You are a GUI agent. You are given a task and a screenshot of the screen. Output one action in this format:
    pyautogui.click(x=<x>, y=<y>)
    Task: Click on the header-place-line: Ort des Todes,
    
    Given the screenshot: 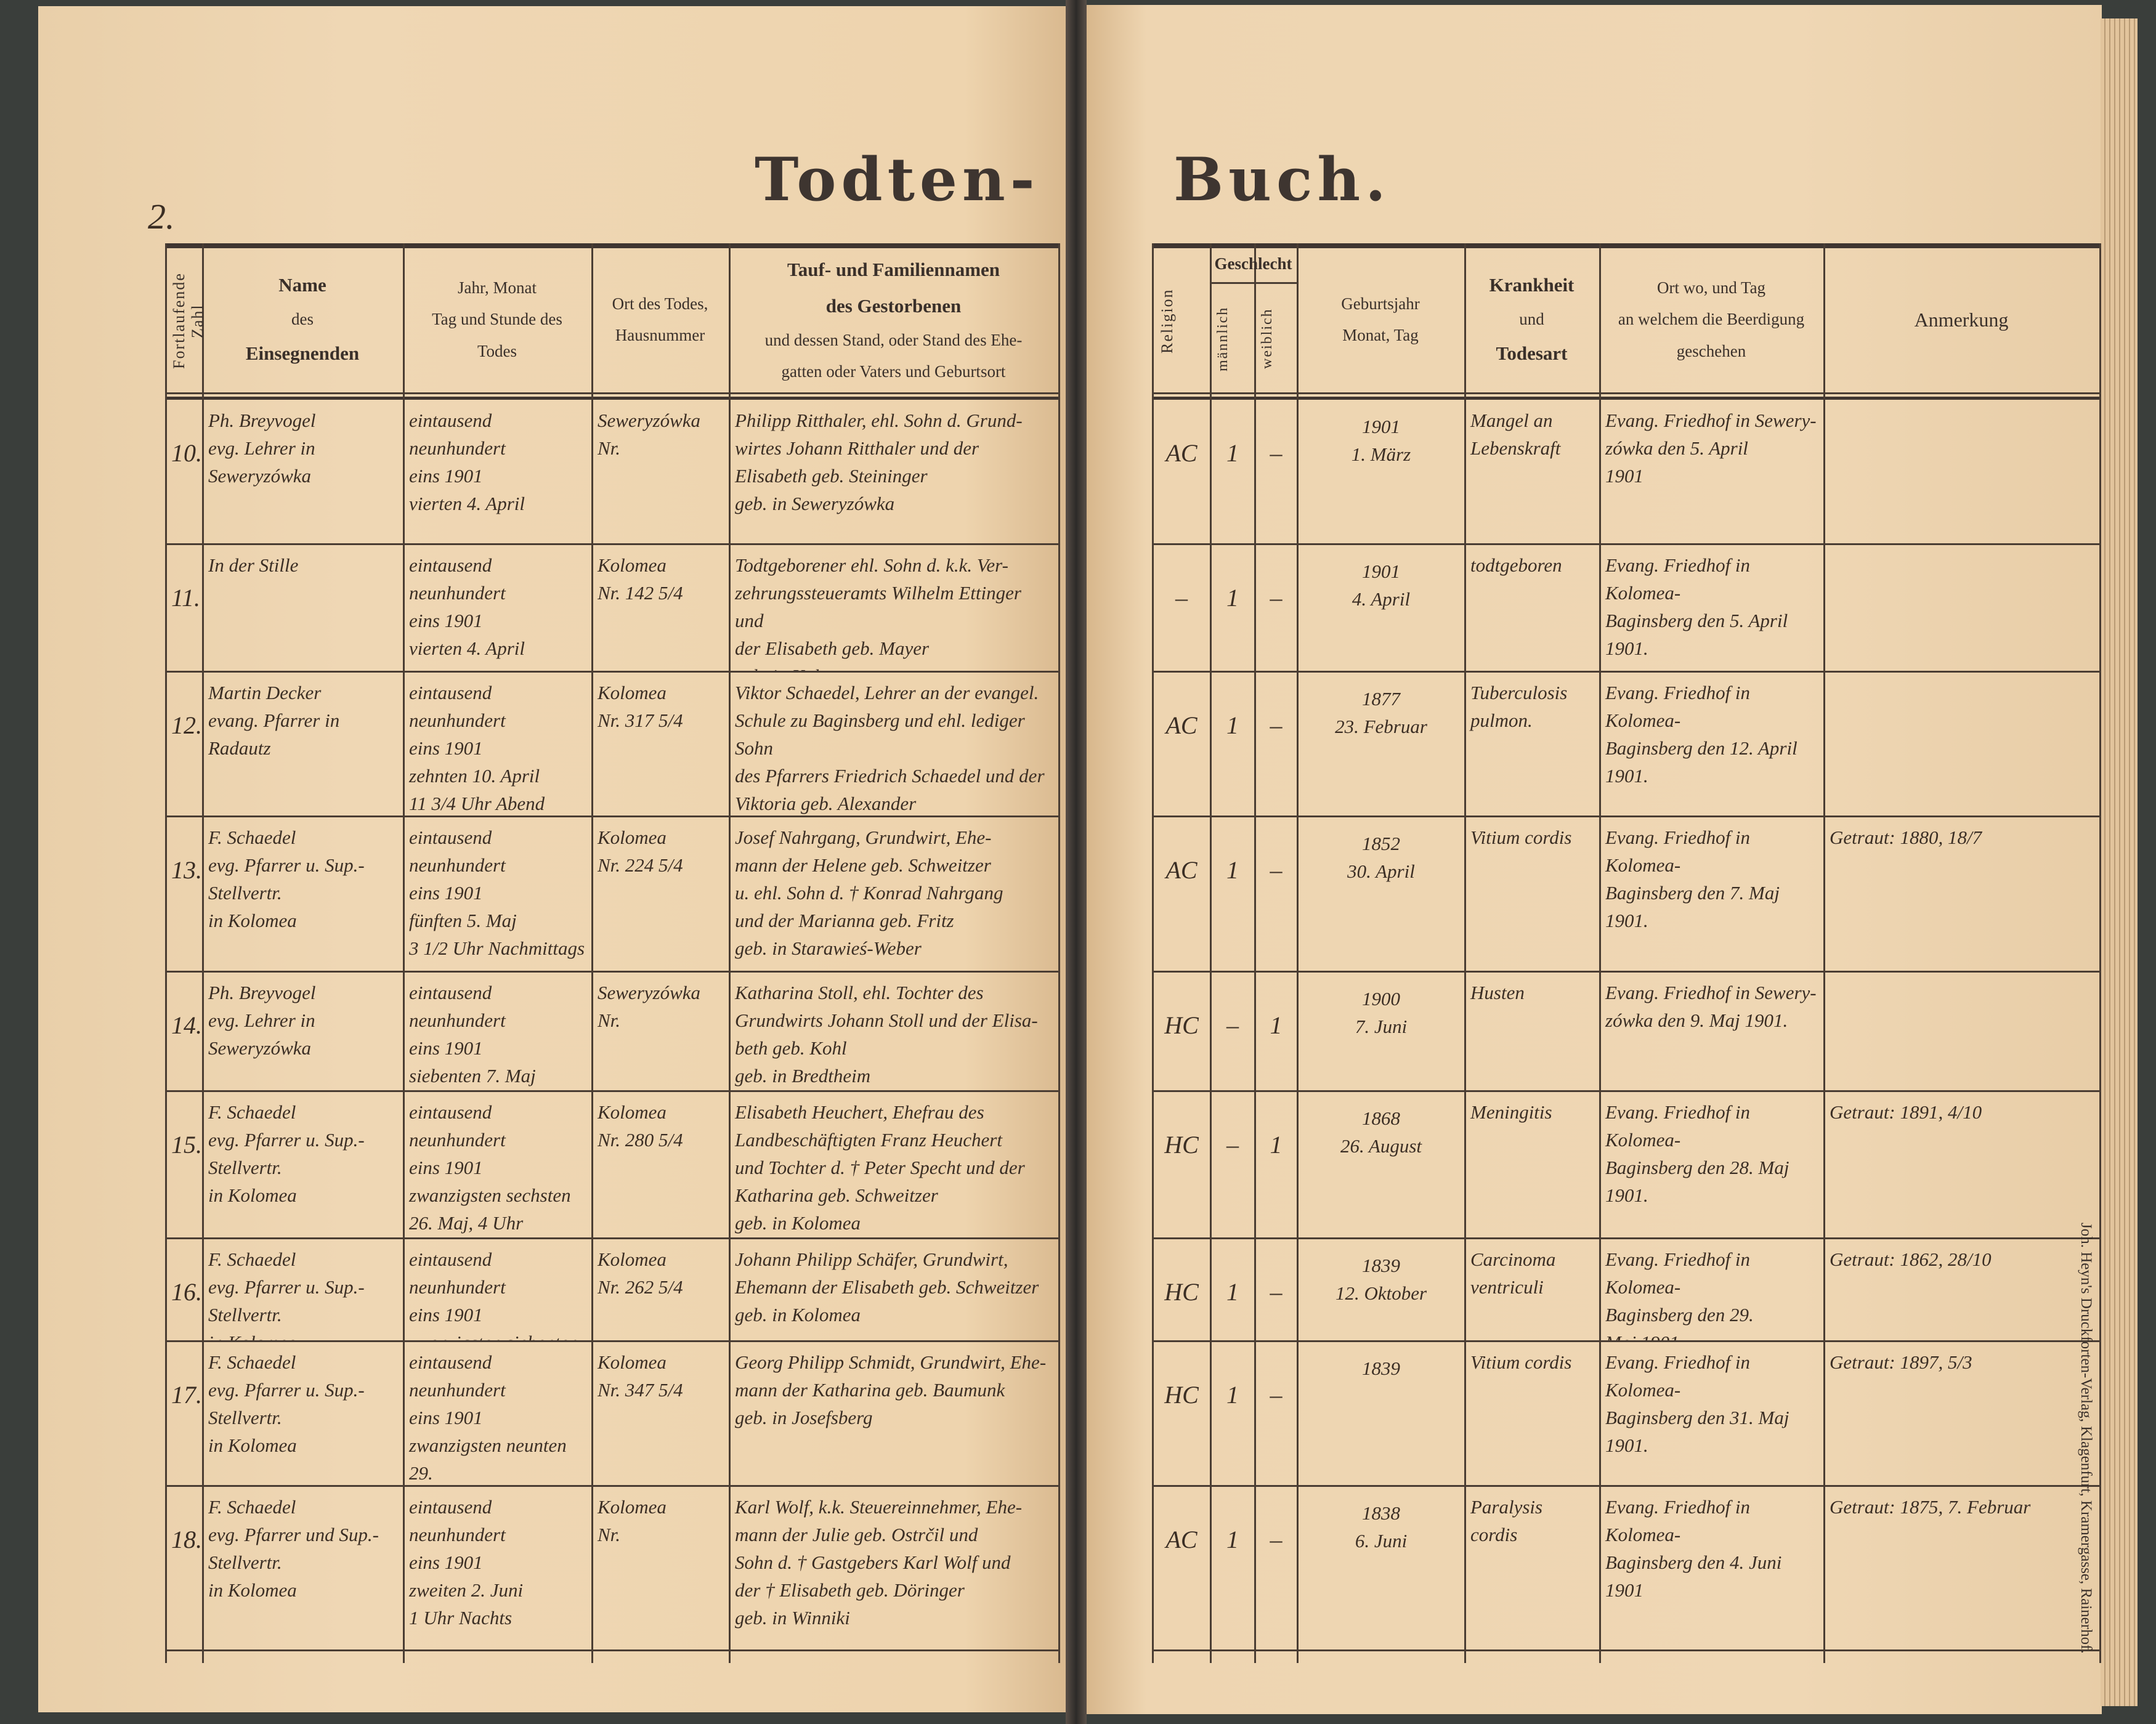 What is the action you would take?
    pyautogui.click(x=660, y=303)
    